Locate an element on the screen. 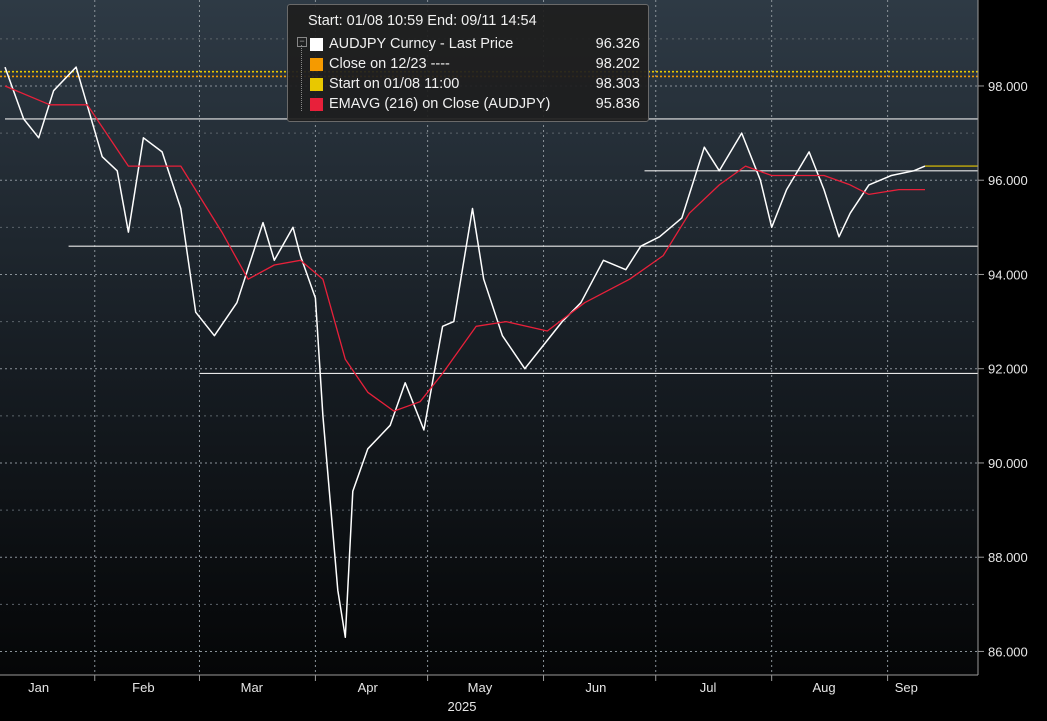 Image resolution: width=1047 pixels, height=721 pixels. y-tick-label: 94.000 is located at coordinates (1008, 274).